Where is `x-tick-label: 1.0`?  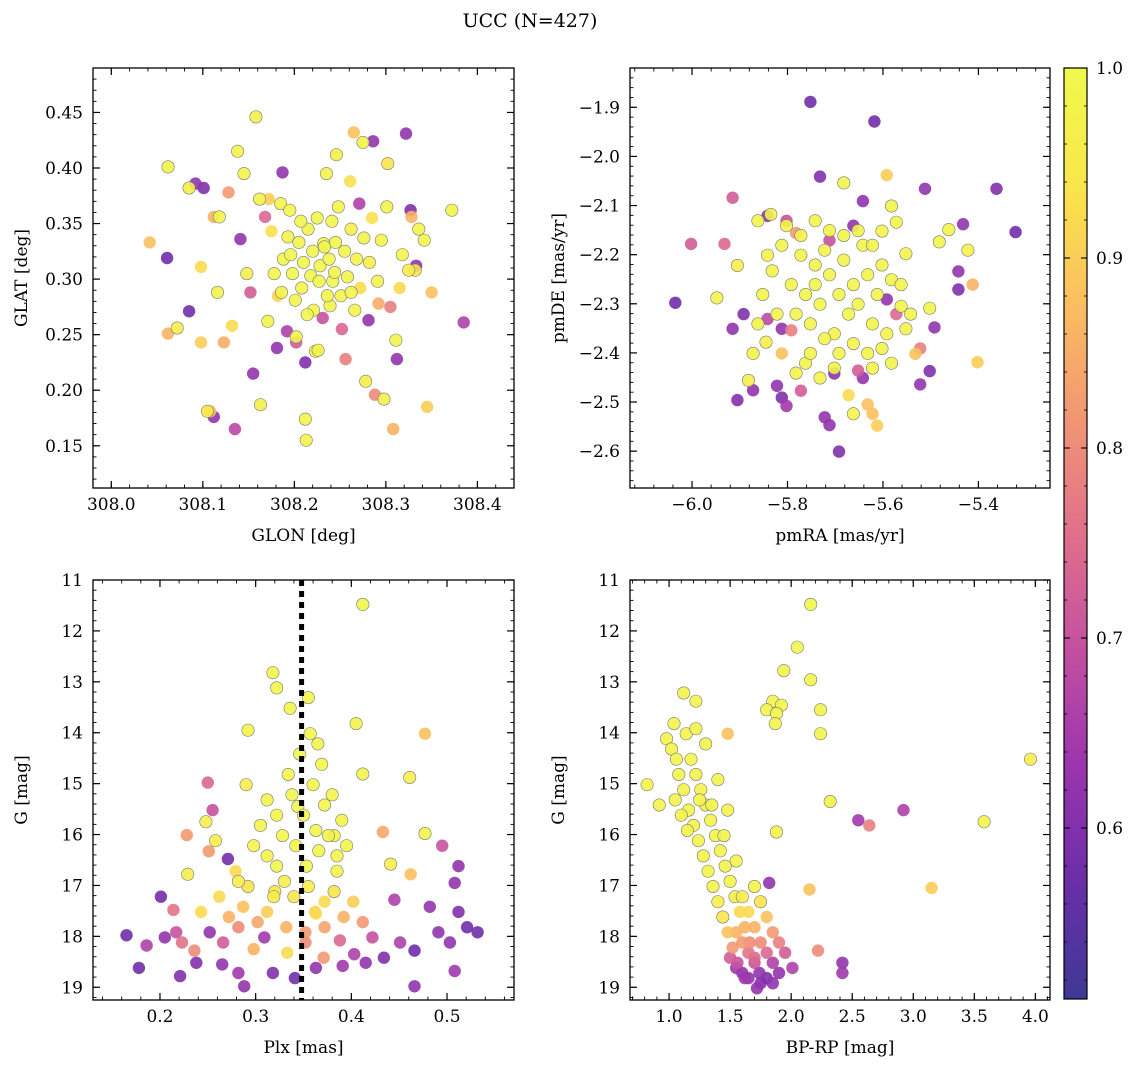
x-tick-label: 1.0 is located at coordinates (669, 1017).